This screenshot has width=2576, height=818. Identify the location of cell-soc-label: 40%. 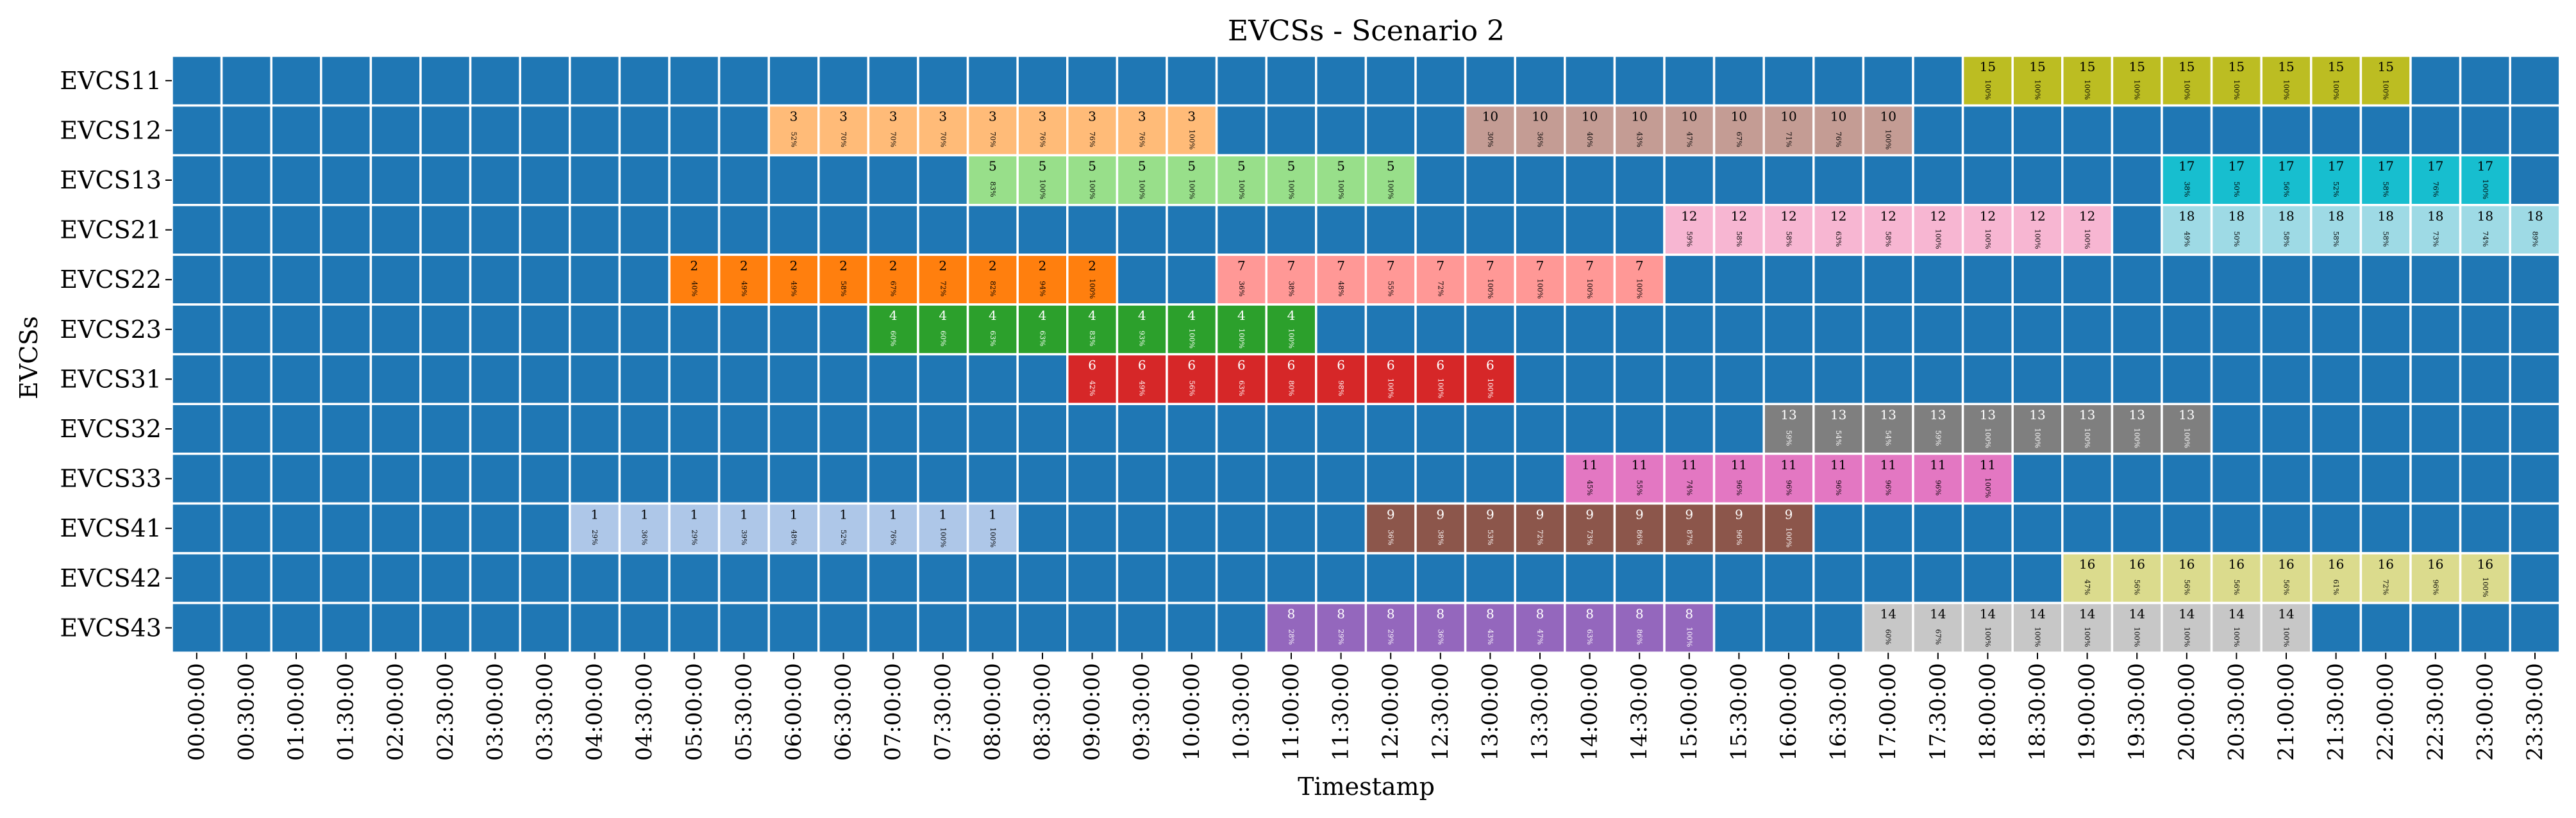
(1589, 139).